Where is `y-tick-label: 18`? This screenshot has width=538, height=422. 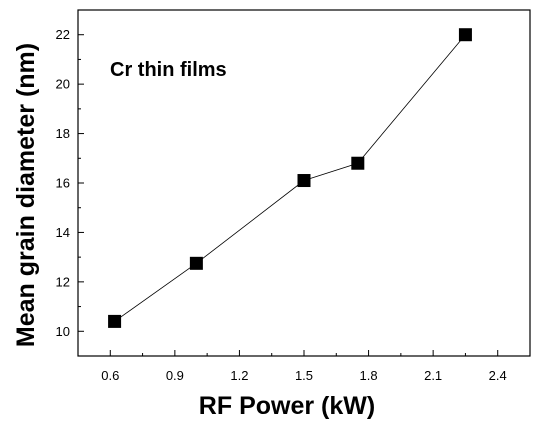 y-tick-label: 18 is located at coordinates (63, 133).